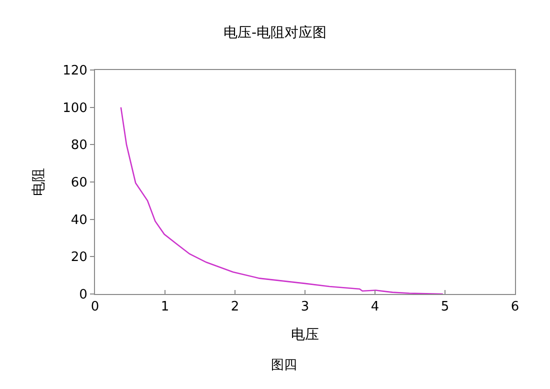 Image resolution: width=550 pixels, height=389 pixels. I want to click on y-tick-label: 0, so click(83, 295).